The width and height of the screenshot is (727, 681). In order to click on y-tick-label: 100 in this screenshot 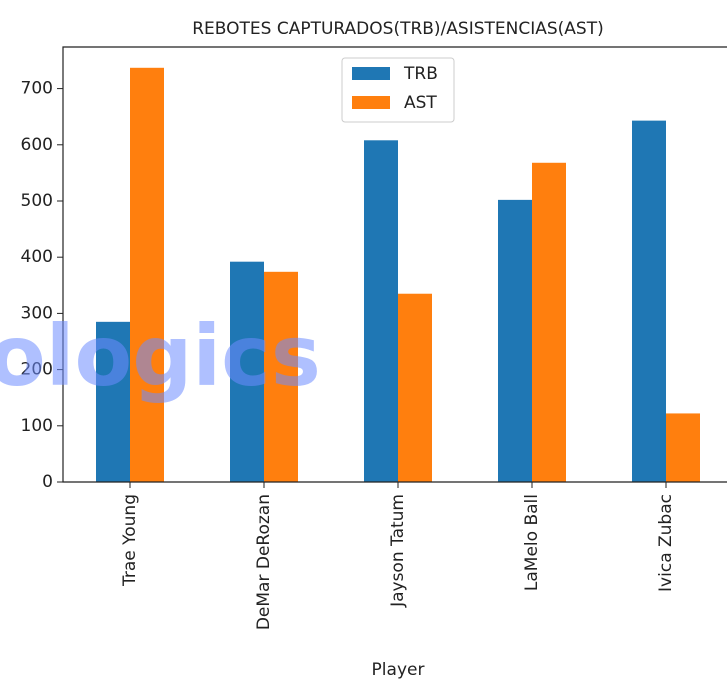, I will do `click(37, 426)`.